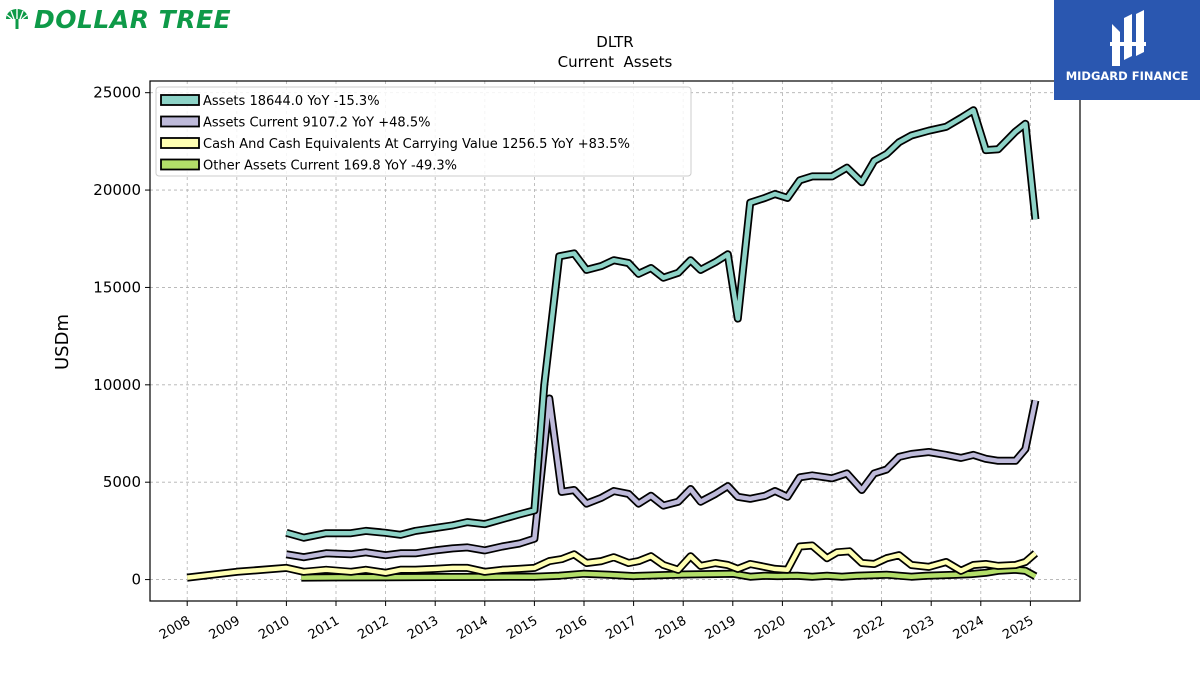  Describe the element at coordinates (969, 628) in the screenshot. I see `x-tick-label: 2024` at that location.